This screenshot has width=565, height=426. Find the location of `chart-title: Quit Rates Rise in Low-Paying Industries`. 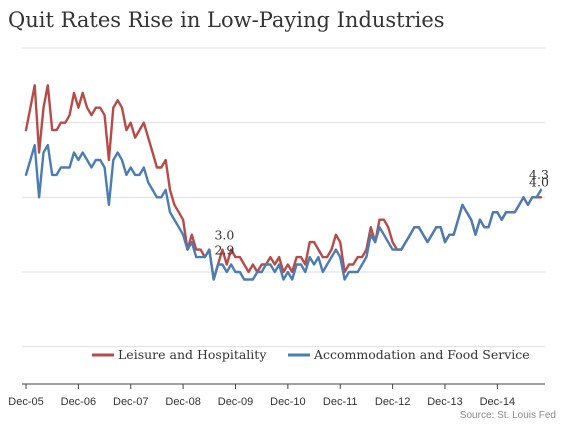

chart-title: Quit Rates Rise in Low-Paying Industries is located at coordinates (226, 20).